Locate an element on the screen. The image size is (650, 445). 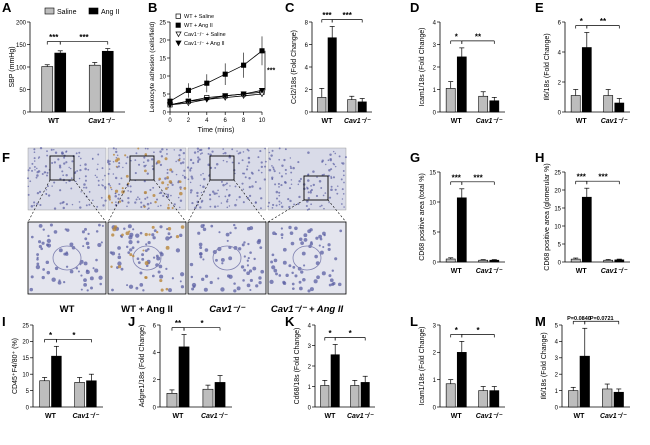
y-tick-label: 2 is located at coordinates (435, 354).